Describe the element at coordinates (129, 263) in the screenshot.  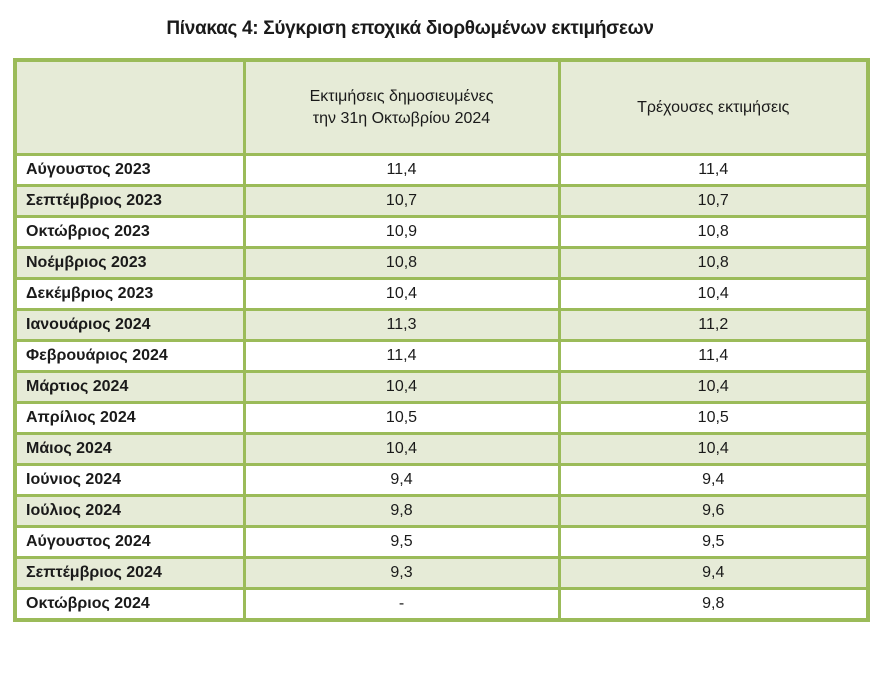
I see `month-cell: Νοέμβριος 2023` at that location.